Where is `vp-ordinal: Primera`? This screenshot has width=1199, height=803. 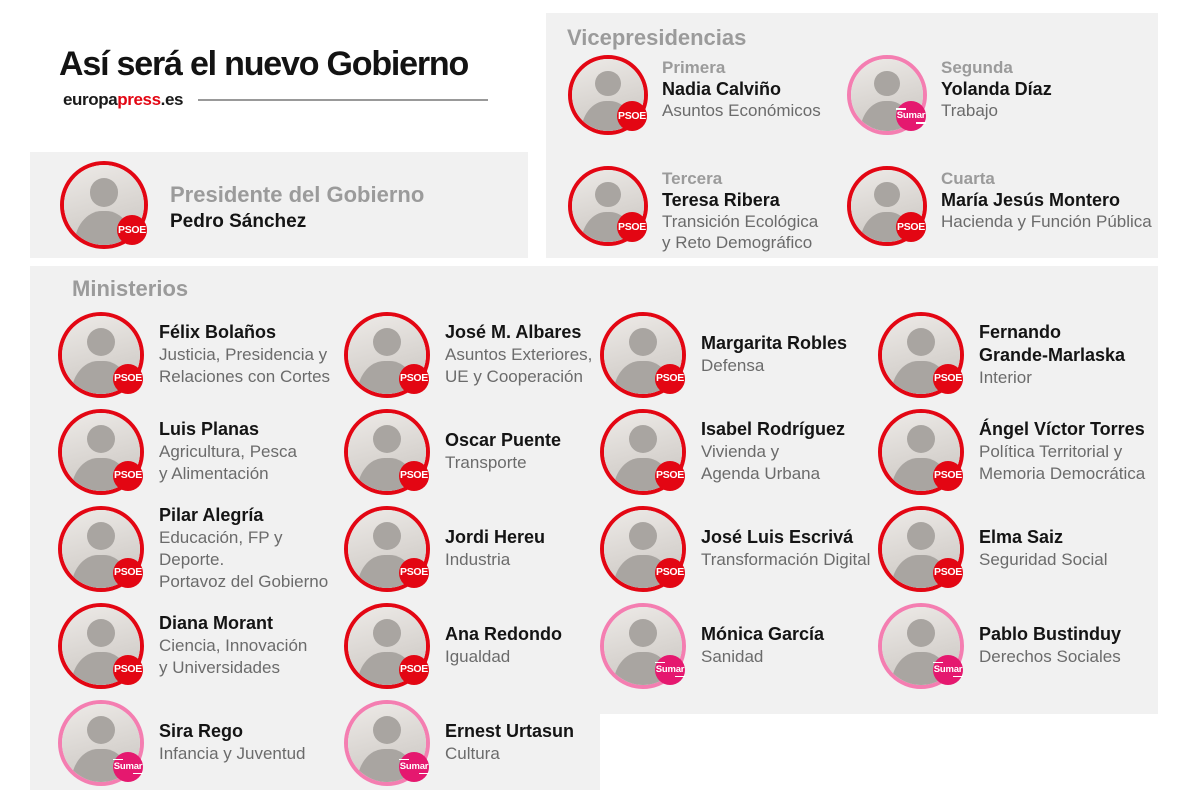 vp-ordinal: Primera is located at coordinates (694, 67).